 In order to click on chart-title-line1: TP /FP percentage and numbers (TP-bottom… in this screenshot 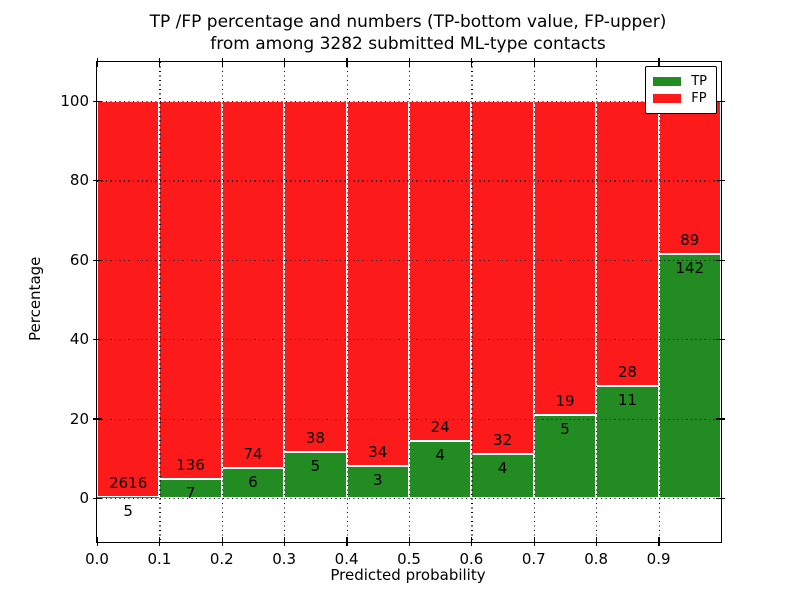, I will do `click(408, 22)`.